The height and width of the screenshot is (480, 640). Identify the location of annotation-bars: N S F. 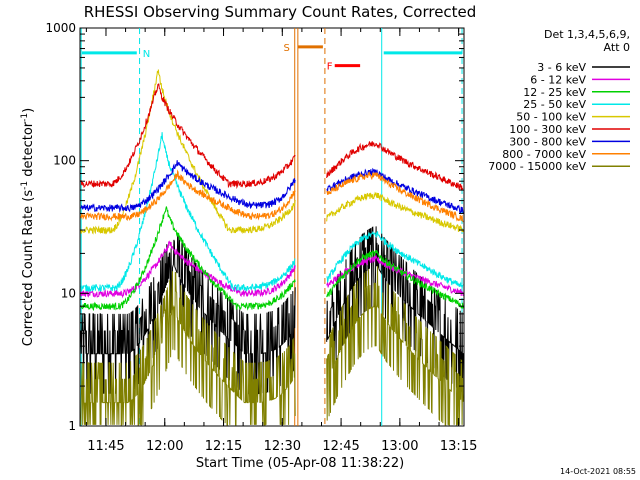
(272, 58).